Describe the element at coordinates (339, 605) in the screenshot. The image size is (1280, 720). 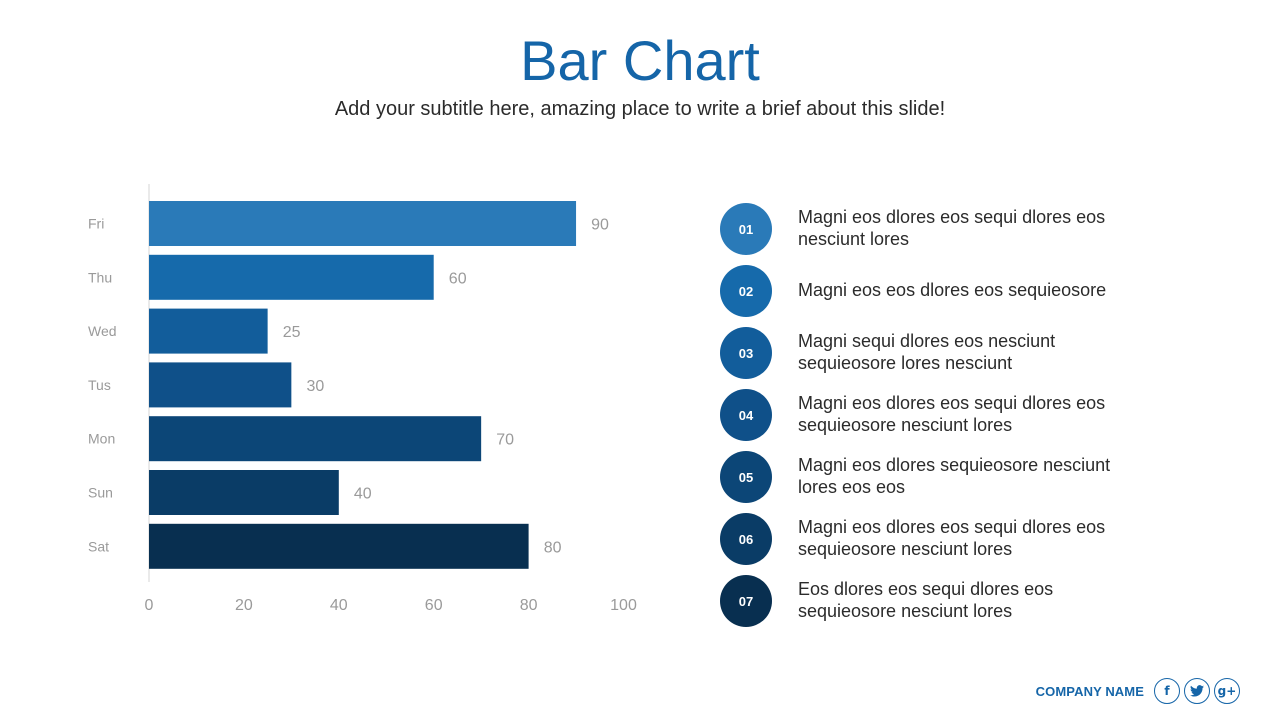
I see `x-tick-label: 40` at that location.